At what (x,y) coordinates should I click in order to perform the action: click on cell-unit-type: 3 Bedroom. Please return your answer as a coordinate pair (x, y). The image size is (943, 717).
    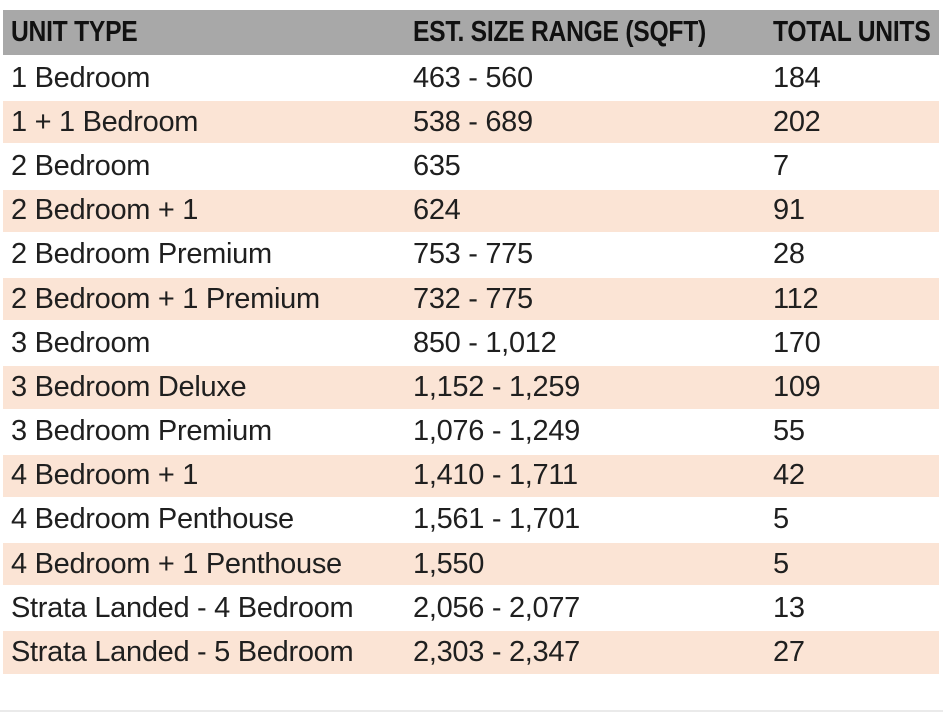
    Looking at the image, I should click on (81, 342).